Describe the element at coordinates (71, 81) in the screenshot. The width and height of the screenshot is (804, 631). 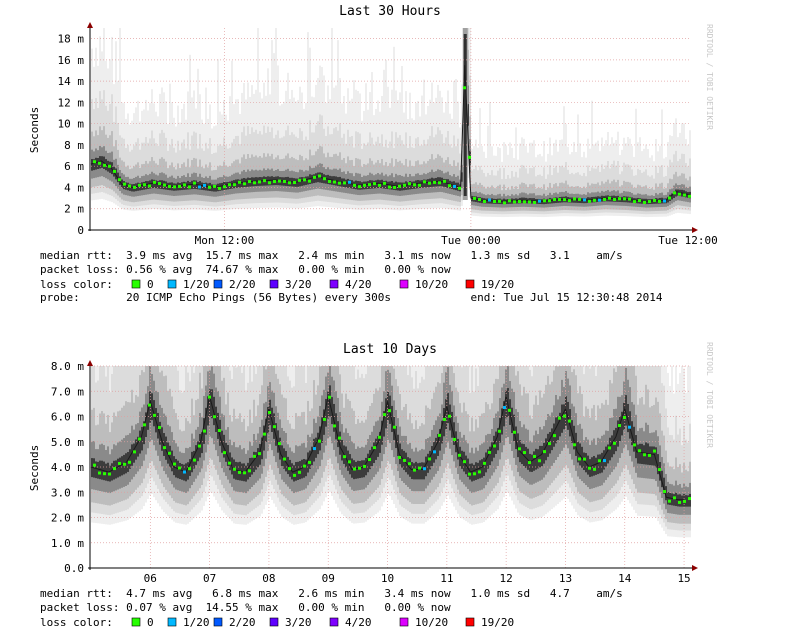
I see `y-tick-label: 14 m` at that location.